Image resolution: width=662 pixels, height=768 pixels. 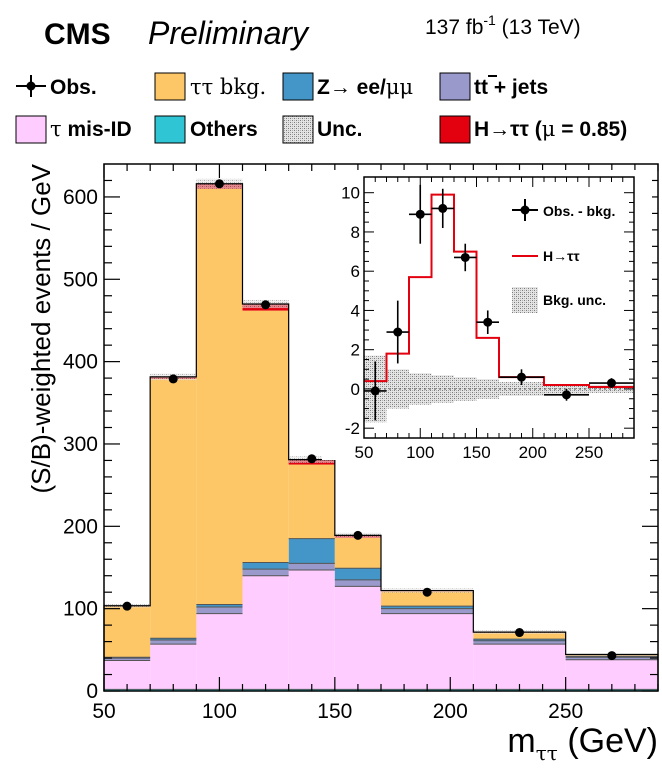 I want to click on x-tick-label: 50, so click(x=103, y=711).